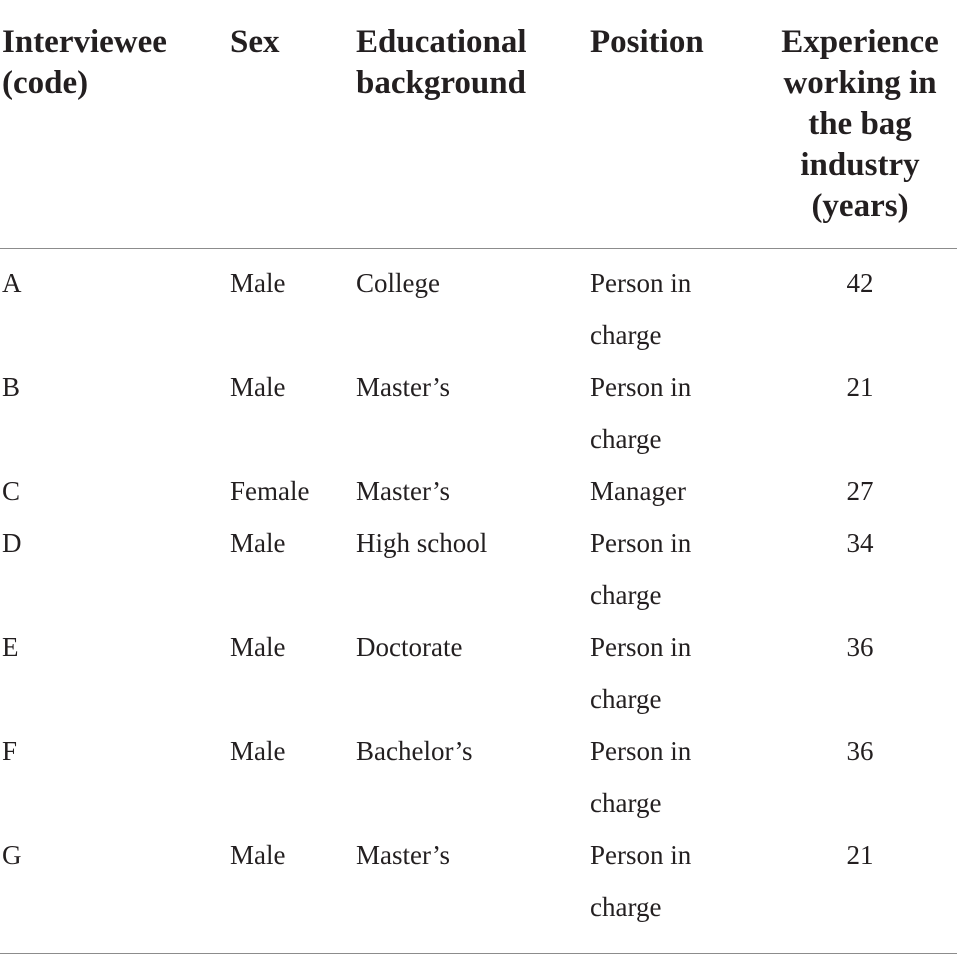 Image resolution: width=957 pixels, height=960 pixels. I want to click on cell-code: D, so click(12, 543).